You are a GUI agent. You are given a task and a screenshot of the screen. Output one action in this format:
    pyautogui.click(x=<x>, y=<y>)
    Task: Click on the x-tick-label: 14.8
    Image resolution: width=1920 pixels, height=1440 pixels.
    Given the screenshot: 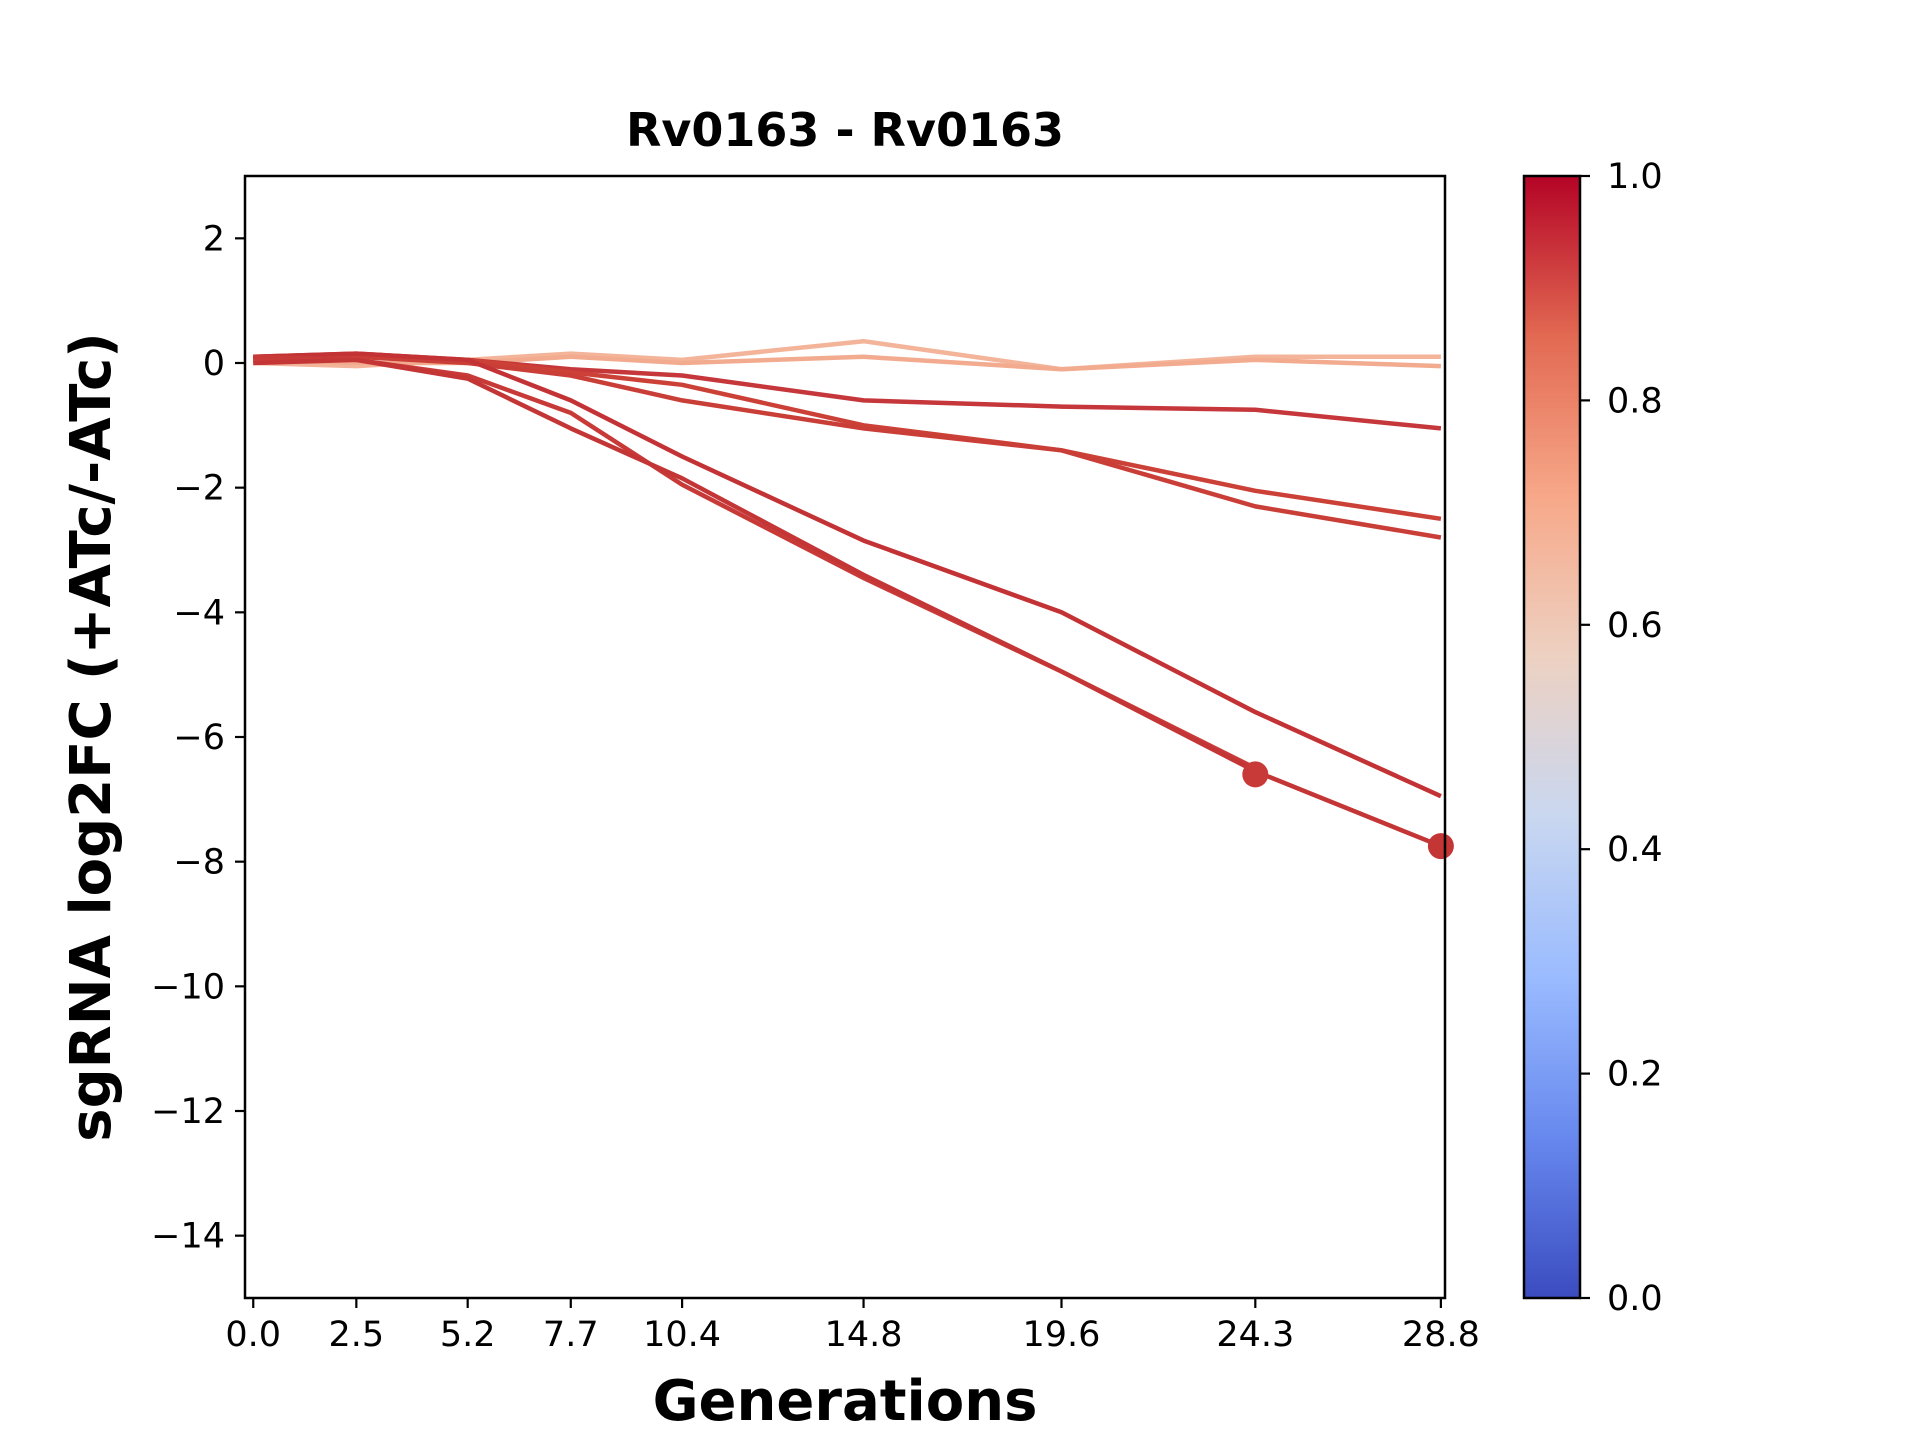 What is the action you would take?
    pyautogui.click(x=864, y=1335)
    